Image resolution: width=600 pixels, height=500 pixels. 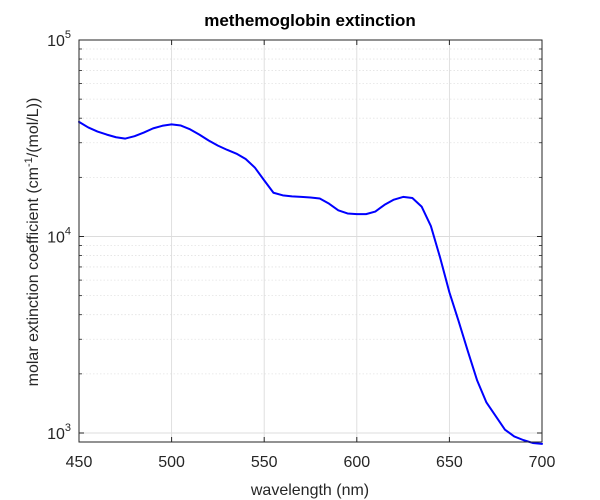 What do you see at coordinates (33, 128) in the screenshot?
I see `y-axis-title-tail: /(mol/L))` at bounding box center [33, 128].